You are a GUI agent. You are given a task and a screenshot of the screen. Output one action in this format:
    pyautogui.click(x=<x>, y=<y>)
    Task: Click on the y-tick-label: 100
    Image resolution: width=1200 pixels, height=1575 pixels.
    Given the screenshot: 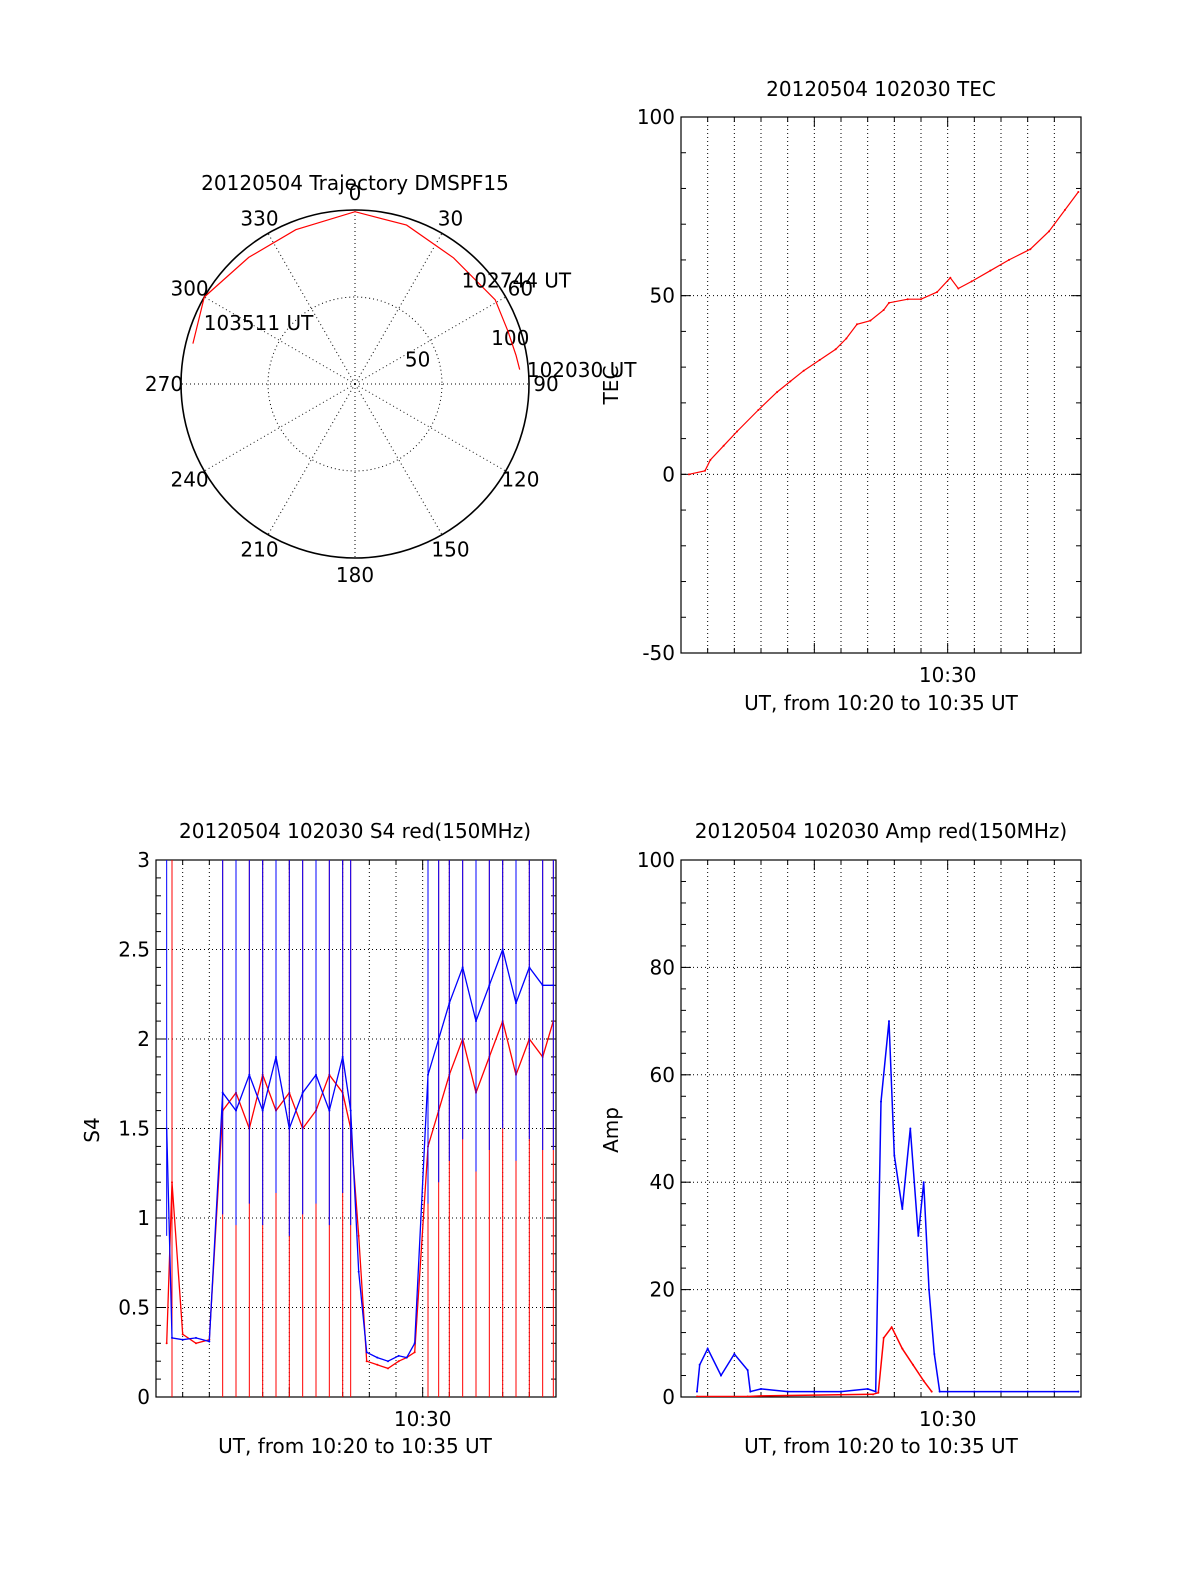 What is the action you would take?
    pyautogui.click(x=656, y=117)
    